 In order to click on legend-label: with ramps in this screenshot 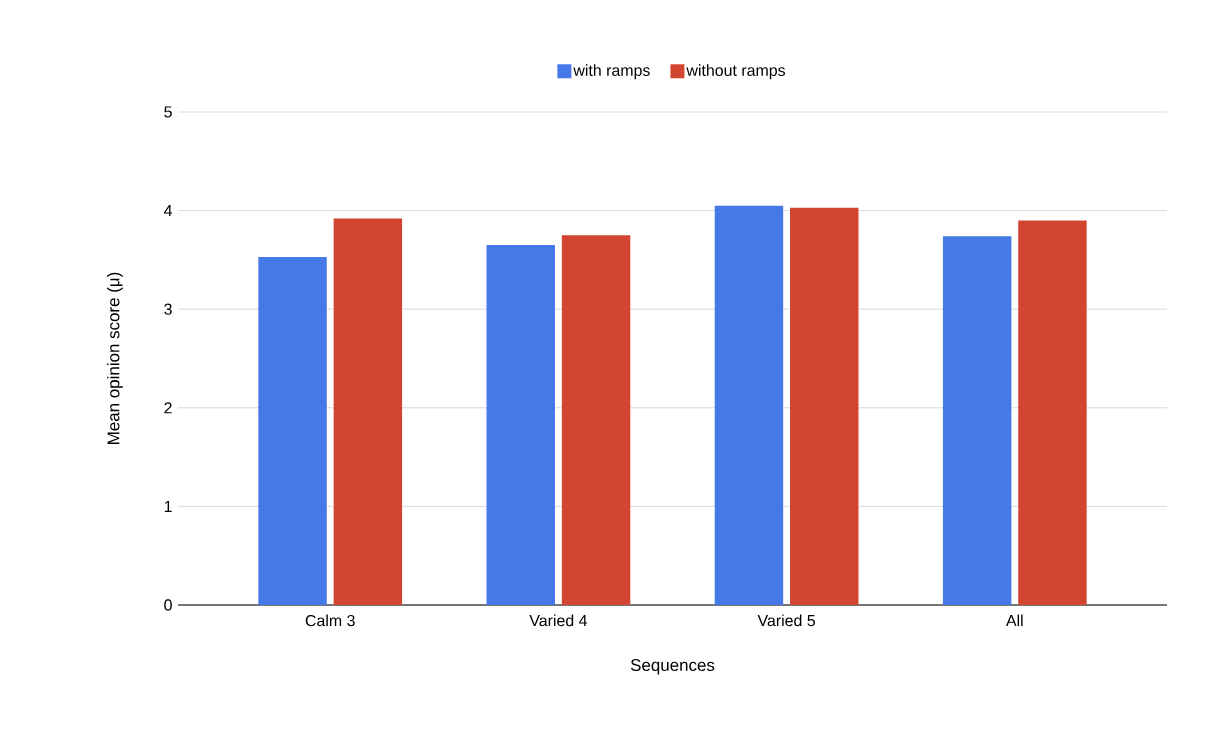, I will do `click(611, 72)`.